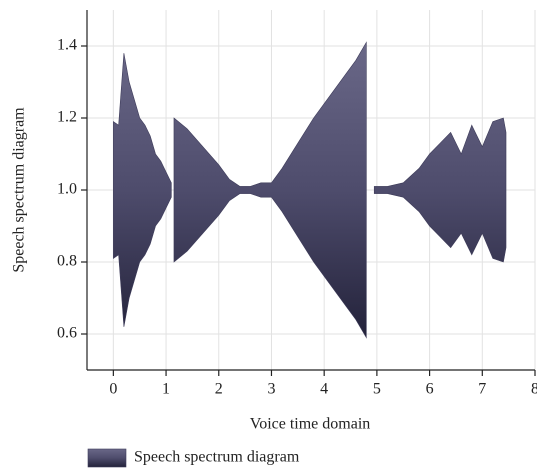  I want to click on y-tick-label: 0.8, so click(67, 261).